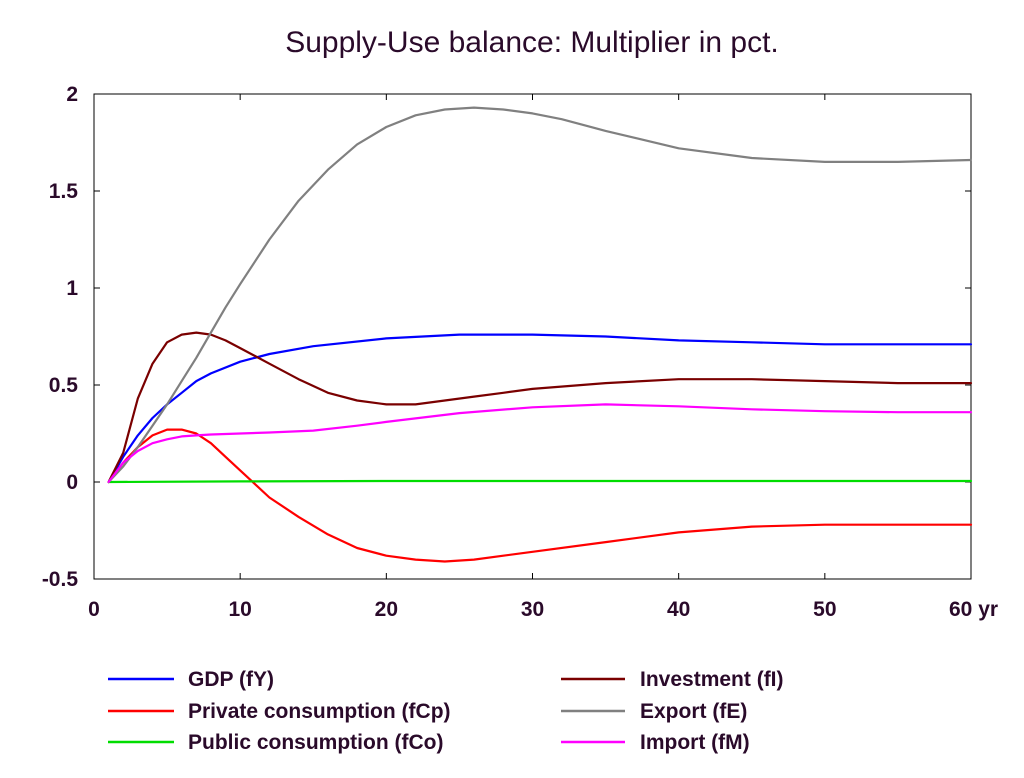  What do you see at coordinates (532, 609) in the screenshot?
I see `x-tick-label: 30` at bounding box center [532, 609].